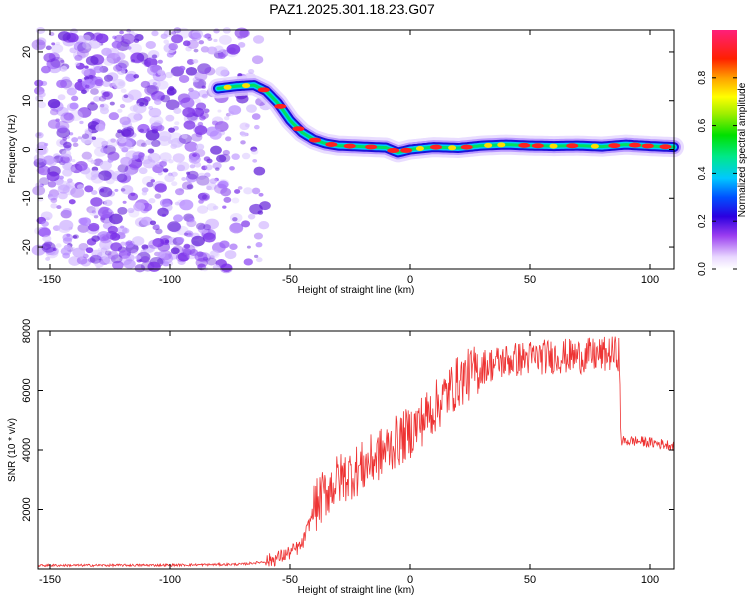  I want to click on x-tick-label: -50, so click(290, 280).